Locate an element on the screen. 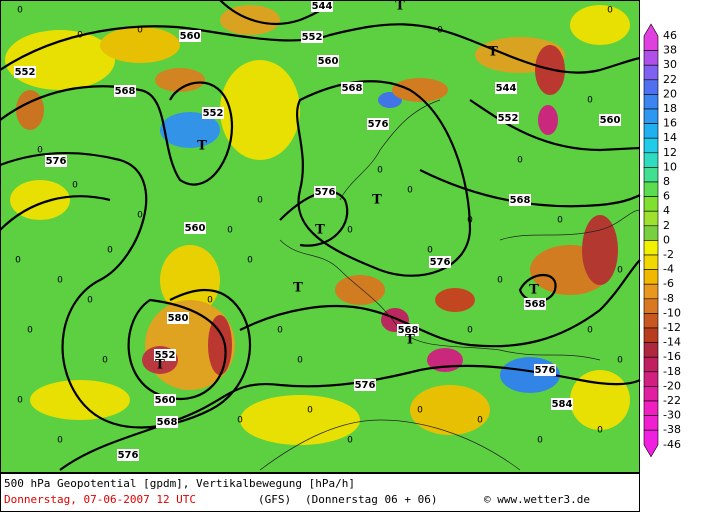 The image size is (704, 513). legend-label: 4 is located at coordinates (666, 210).